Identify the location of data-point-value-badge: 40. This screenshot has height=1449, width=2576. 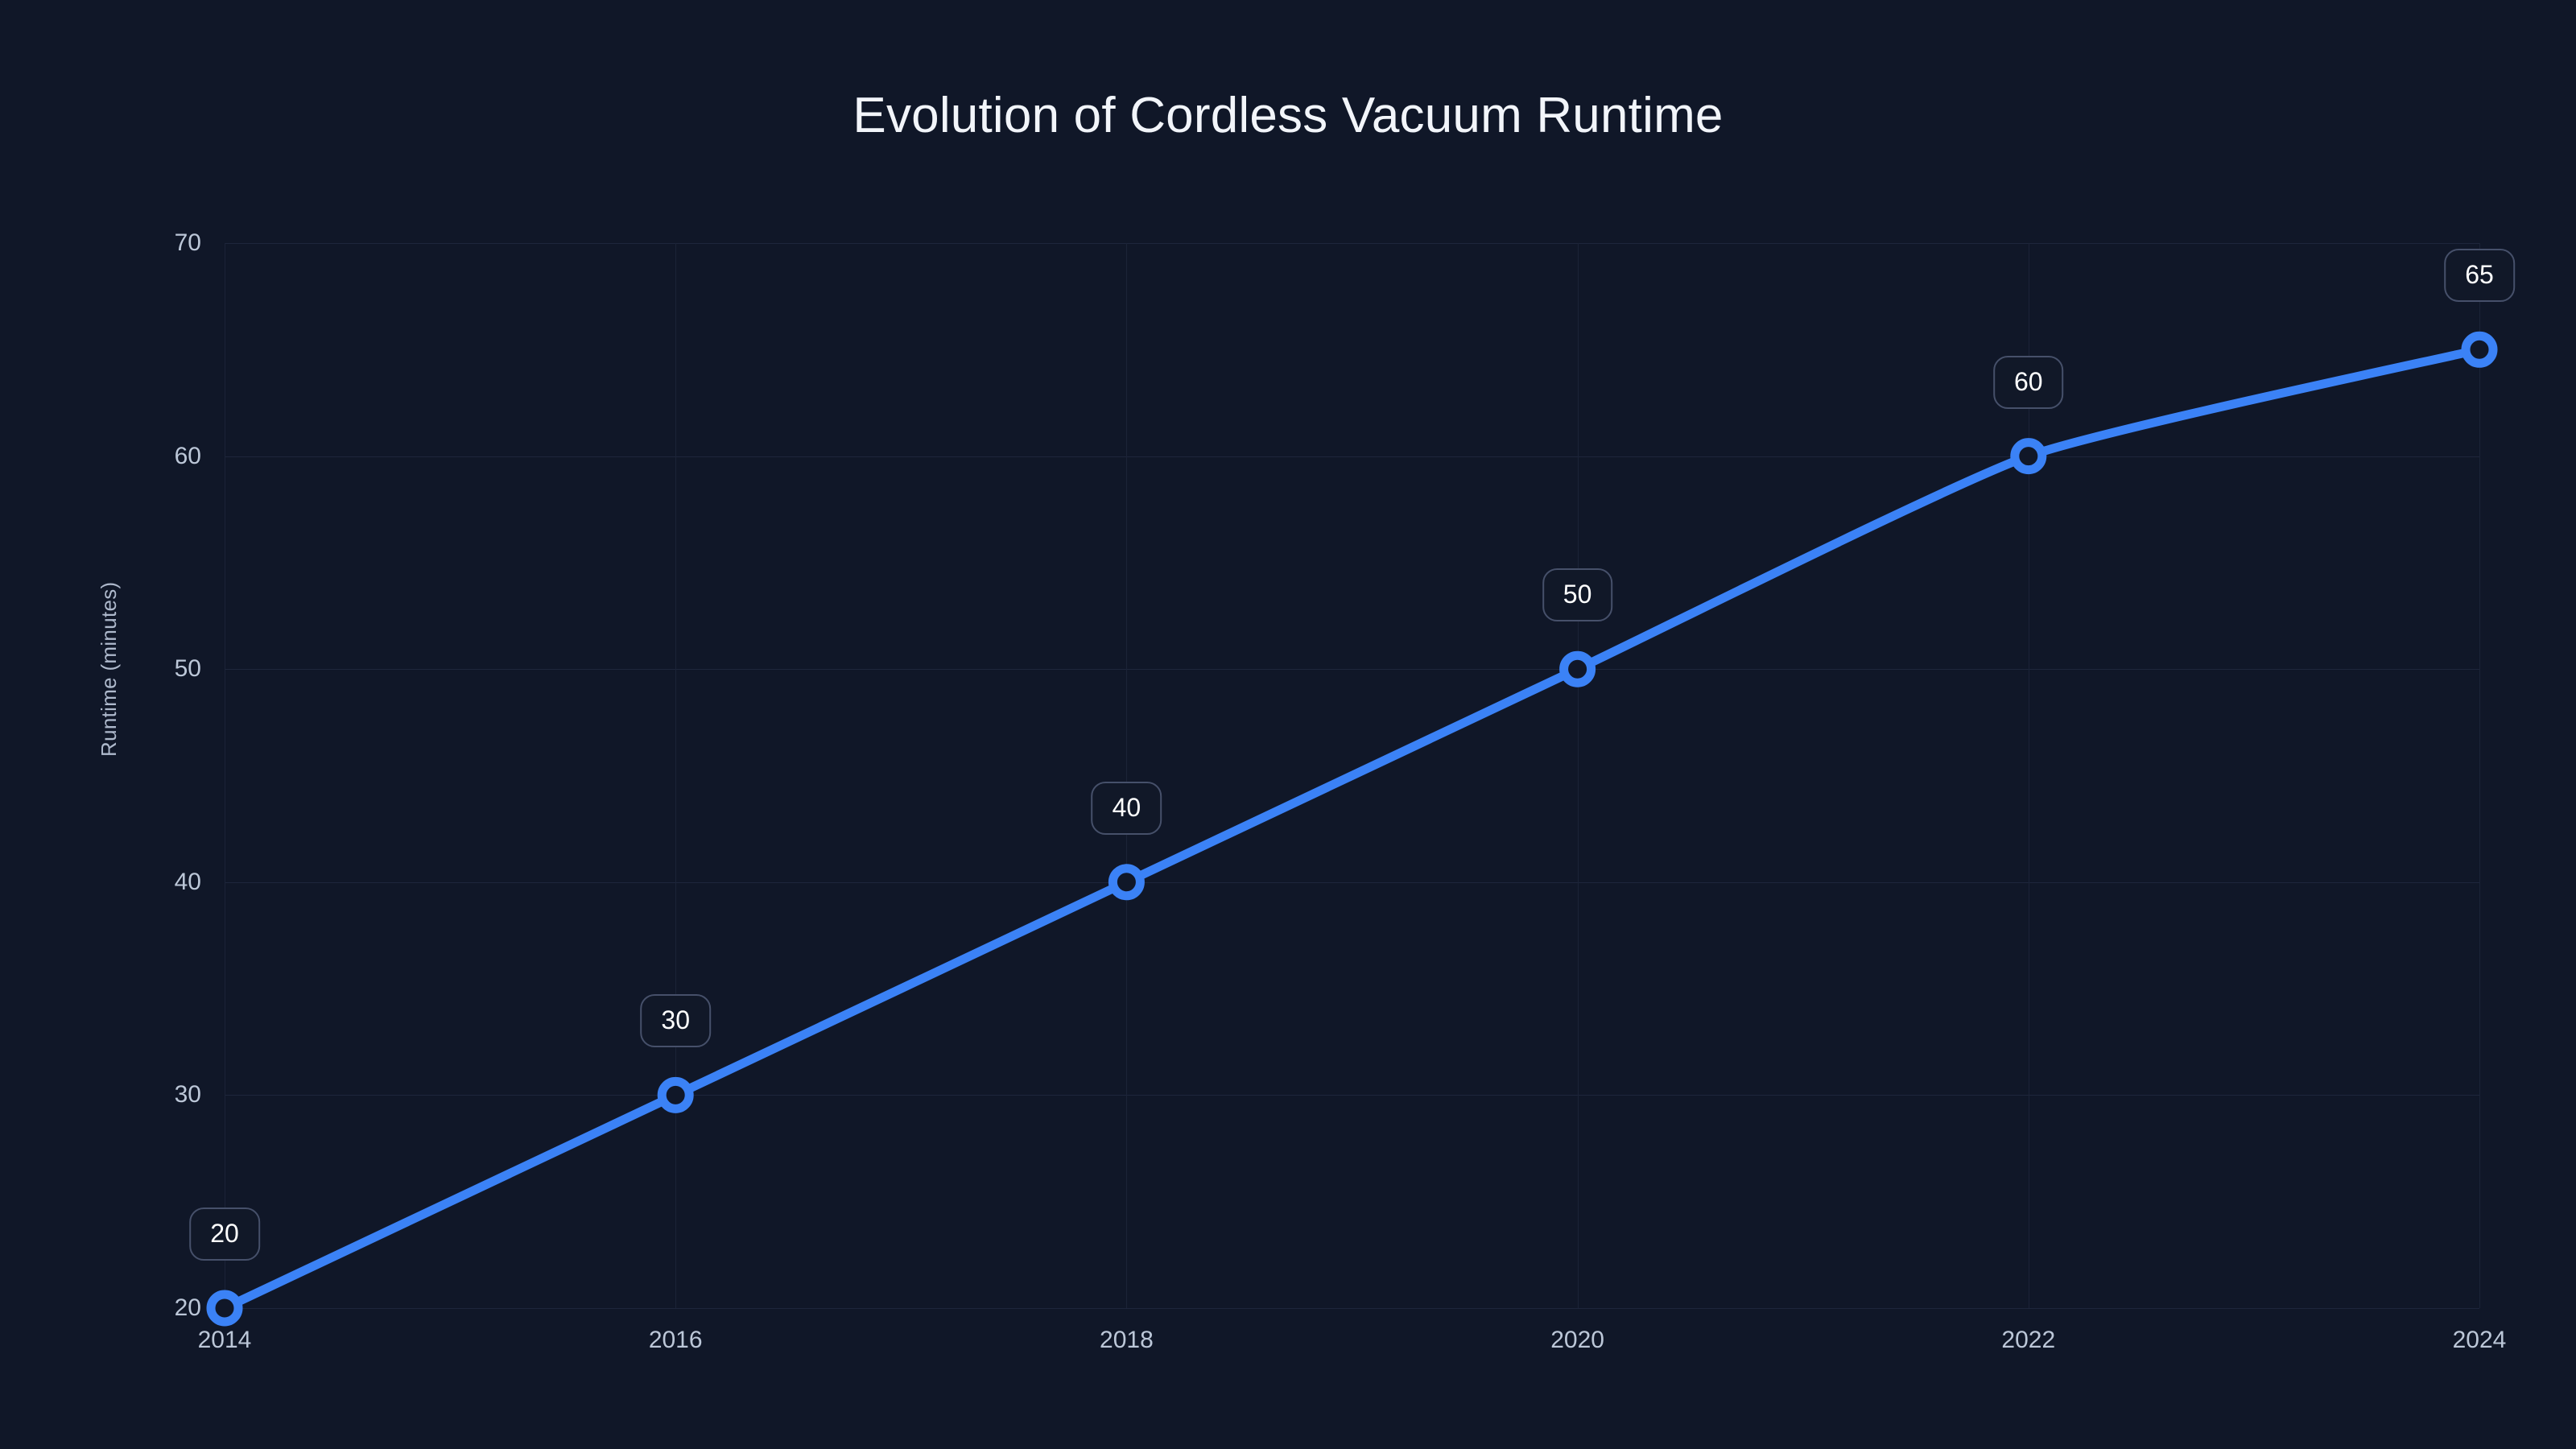
(1126, 808).